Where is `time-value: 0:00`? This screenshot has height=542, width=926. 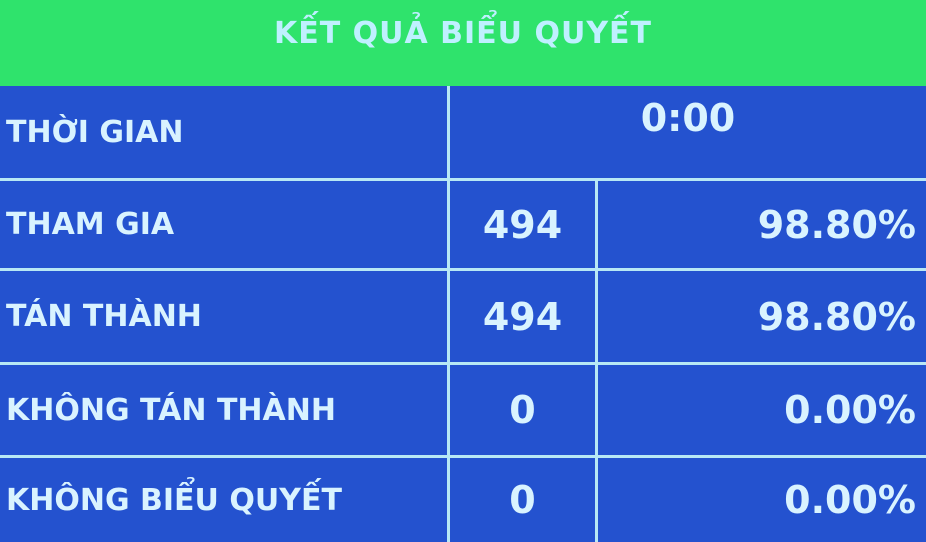
time-value: 0:00 is located at coordinates (686, 132).